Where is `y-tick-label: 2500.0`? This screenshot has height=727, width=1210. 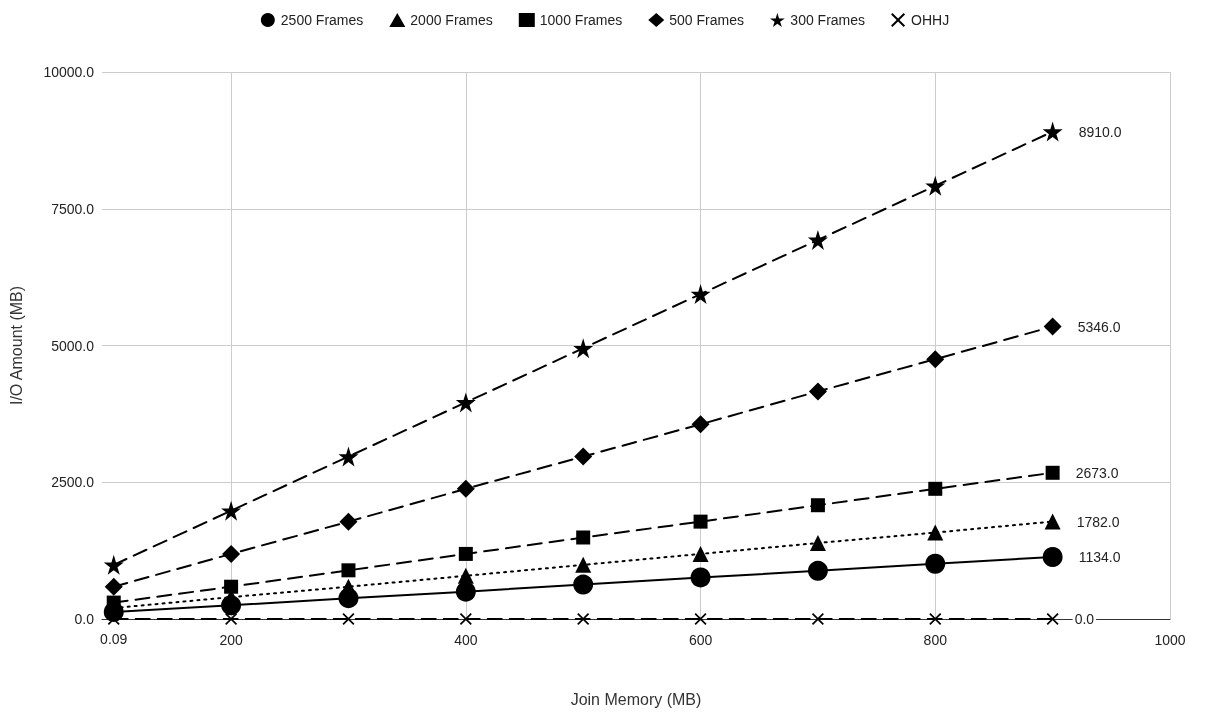
y-tick-label: 2500.0 is located at coordinates (73, 482).